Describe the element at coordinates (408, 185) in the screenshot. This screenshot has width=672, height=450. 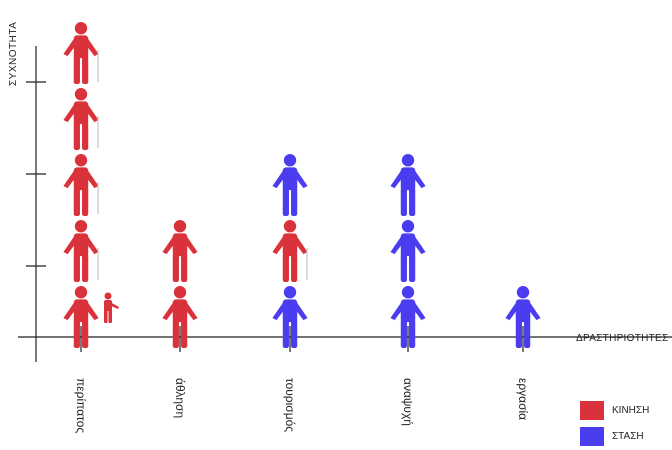
I see `icon-3-2-person-icon` at that location.